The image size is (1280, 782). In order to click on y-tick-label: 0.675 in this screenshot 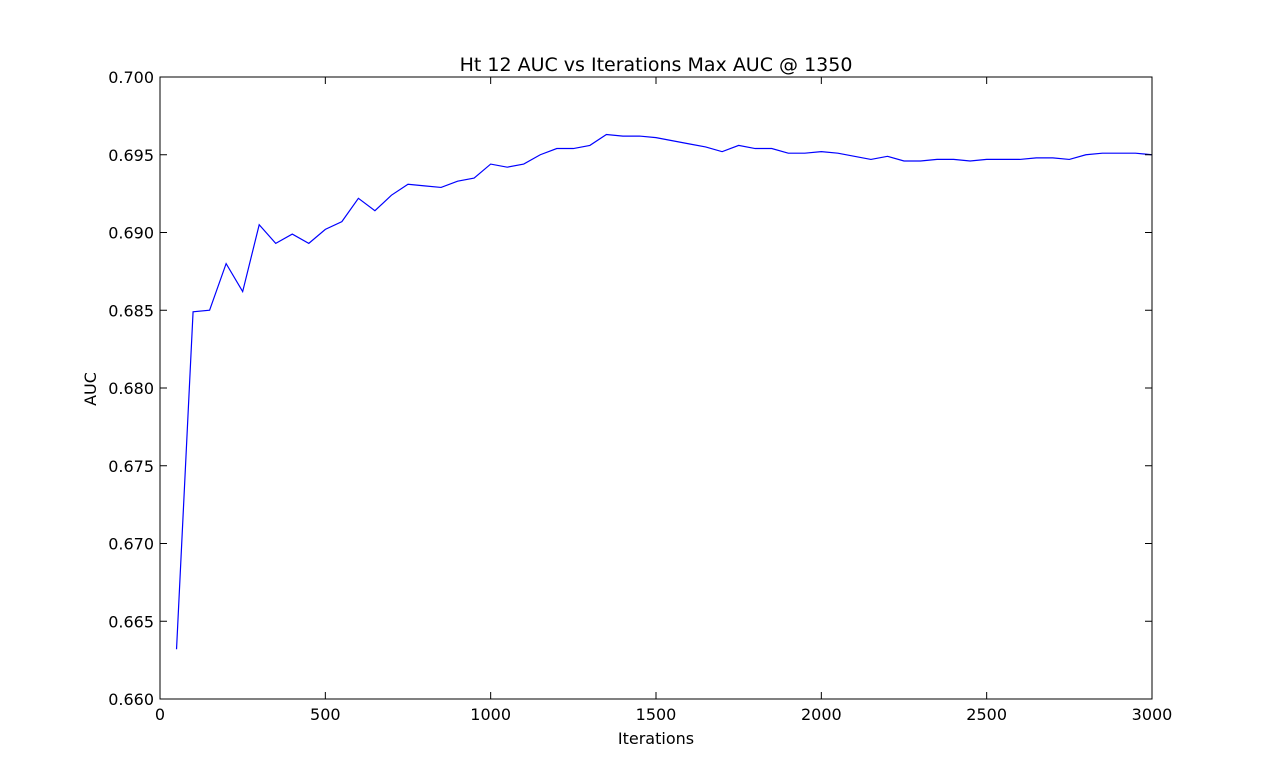, I will do `click(131, 466)`.